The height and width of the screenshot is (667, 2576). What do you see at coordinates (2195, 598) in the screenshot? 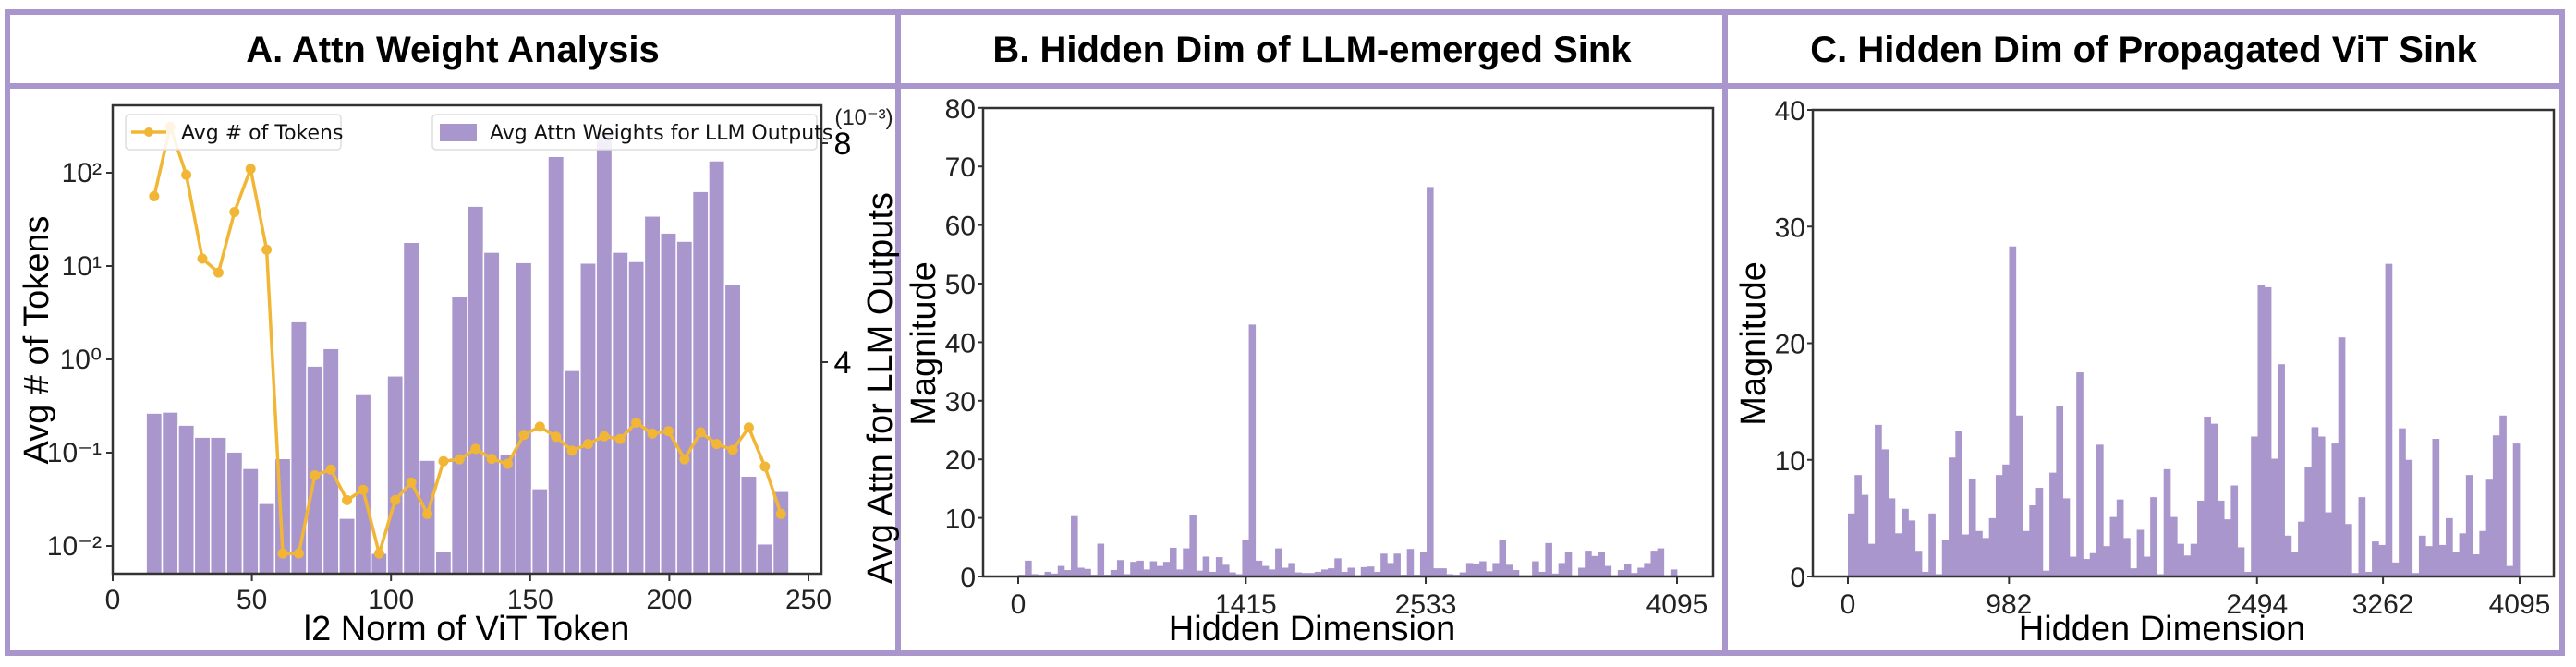
I see `panel-c-x-ticks: 0 982 2494 3262 4095` at bounding box center [2195, 598].